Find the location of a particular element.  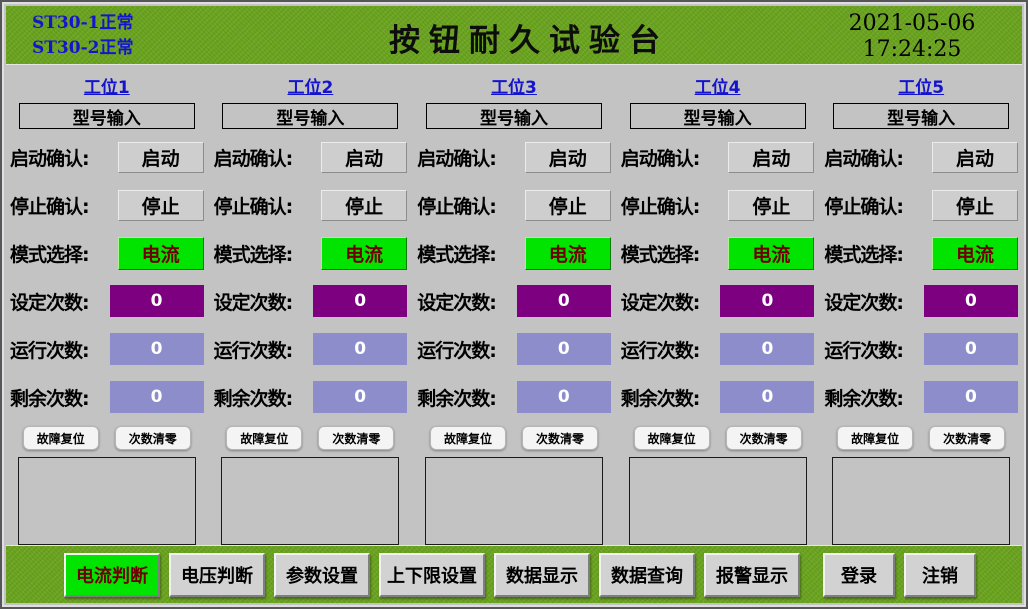

bottom-nav-bar: 电流判断 电压判断 参数设置 上下限设置 数据显示 数据查询 报警显示 登录 注销 is located at coordinates (514, 574).